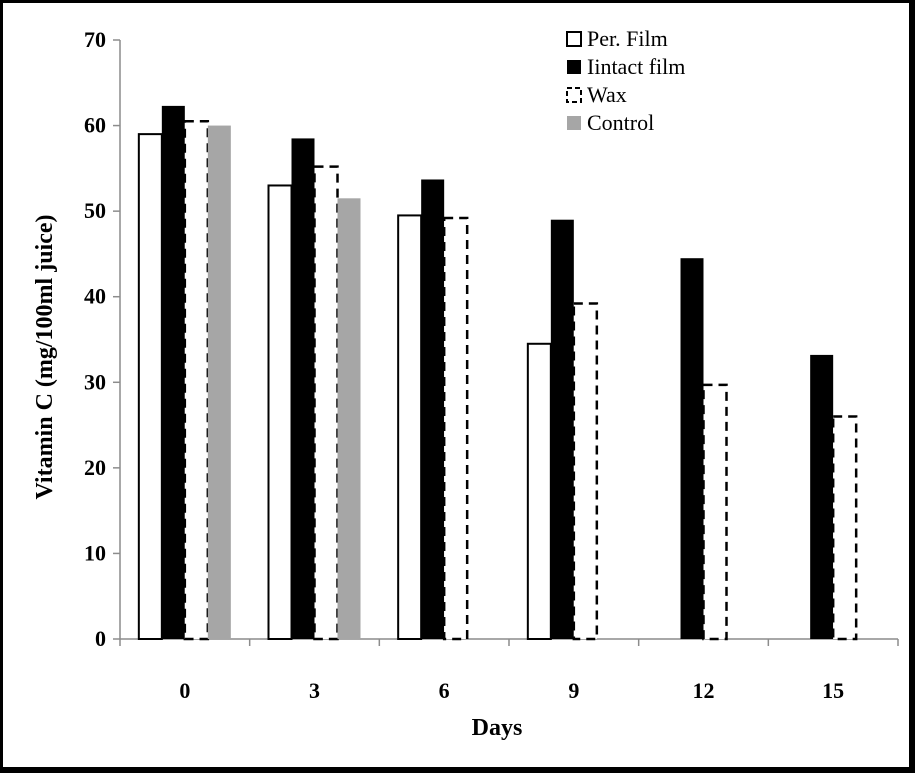  Describe the element at coordinates (95, 381) in the screenshot. I see `y-tick-label: 30` at that location.